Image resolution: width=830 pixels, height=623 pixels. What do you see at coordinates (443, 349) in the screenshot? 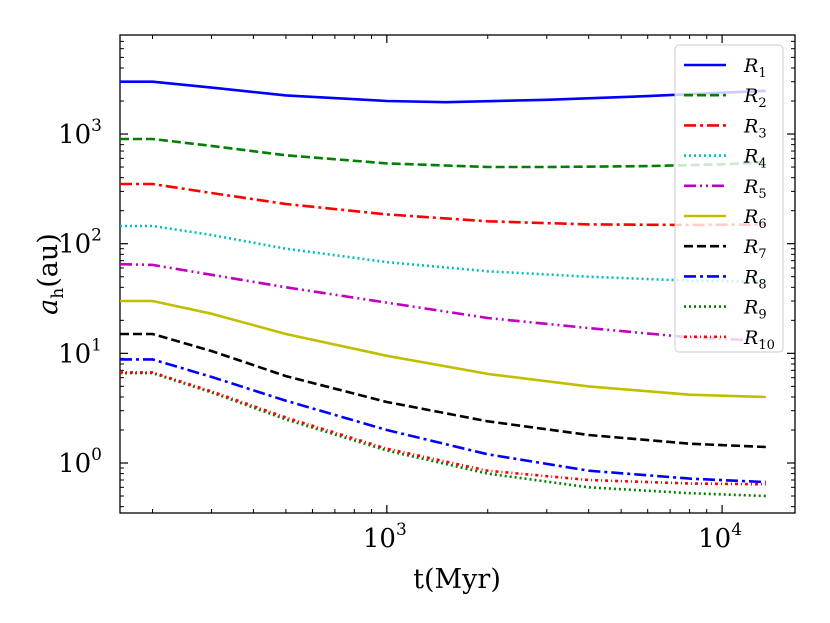
I see `series-line-r6` at bounding box center [443, 349].